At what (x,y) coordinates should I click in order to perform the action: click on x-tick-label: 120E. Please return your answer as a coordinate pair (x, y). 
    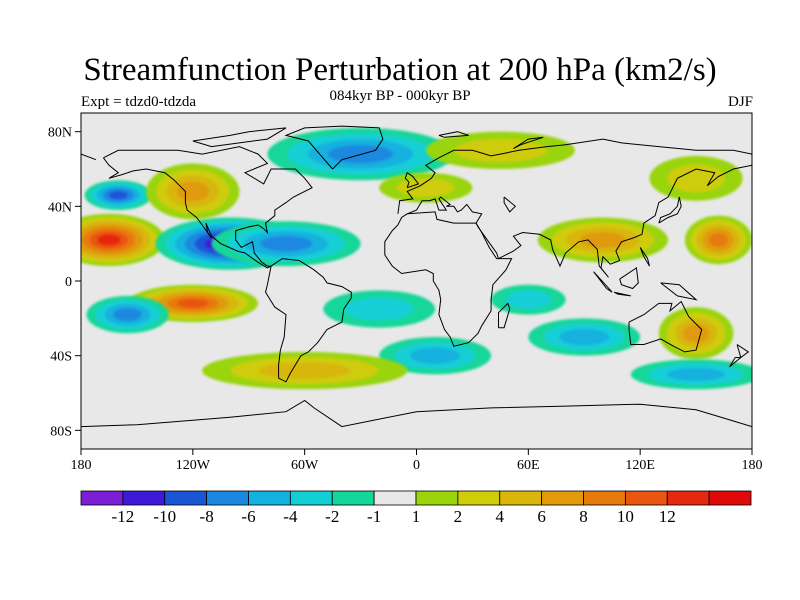
    Looking at the image, I should click on (640, 465).